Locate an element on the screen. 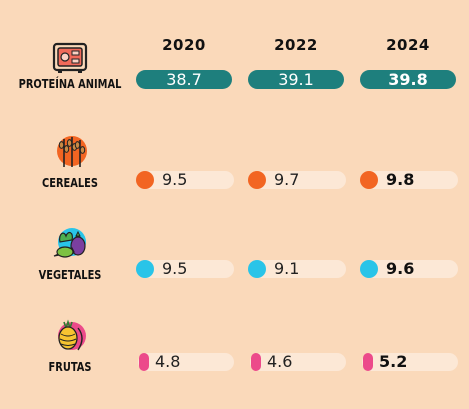 The image size is (469, 409). dot-vegetales-2022 is located at coordinates (257, 269).